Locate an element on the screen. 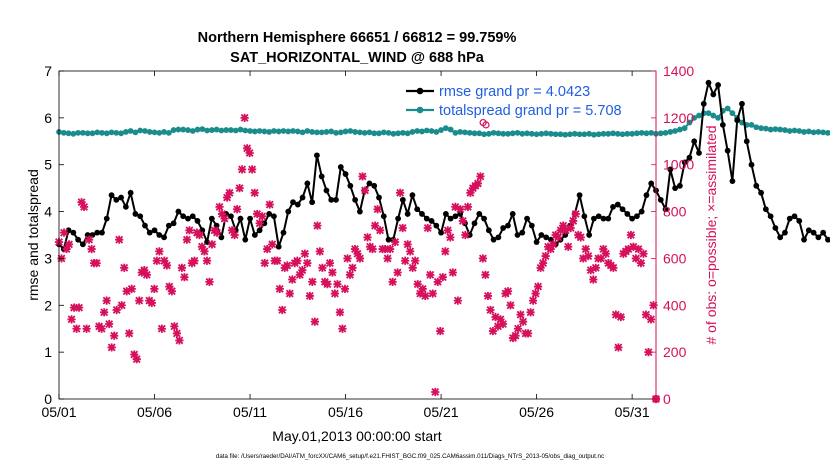 This screenshot has width=830, height=470. y2-axis-label: # of obs: o=possible; ×=assimilated is located at coordinates (711, 234).